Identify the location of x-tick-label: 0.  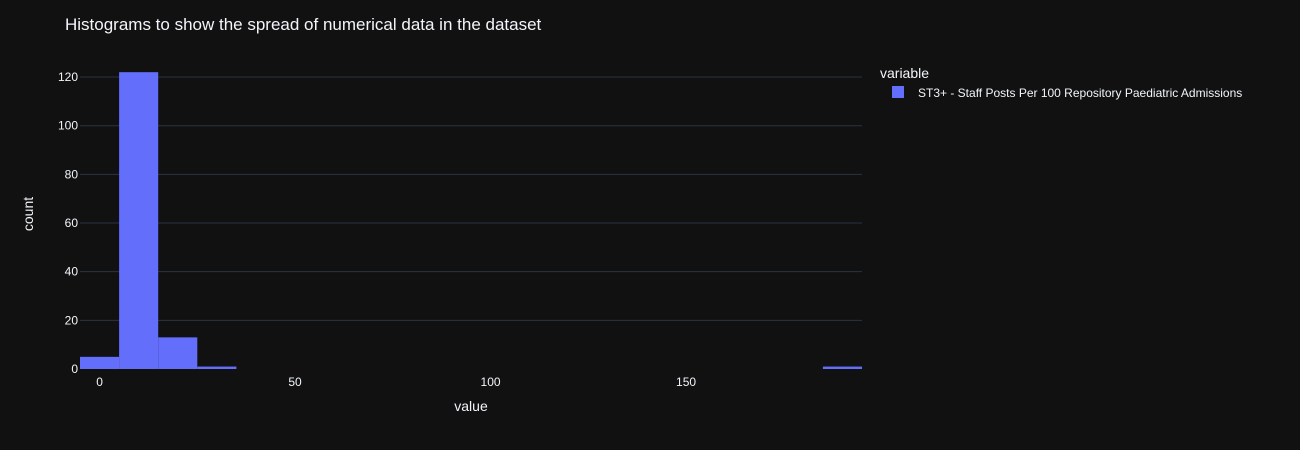
(99, 382).